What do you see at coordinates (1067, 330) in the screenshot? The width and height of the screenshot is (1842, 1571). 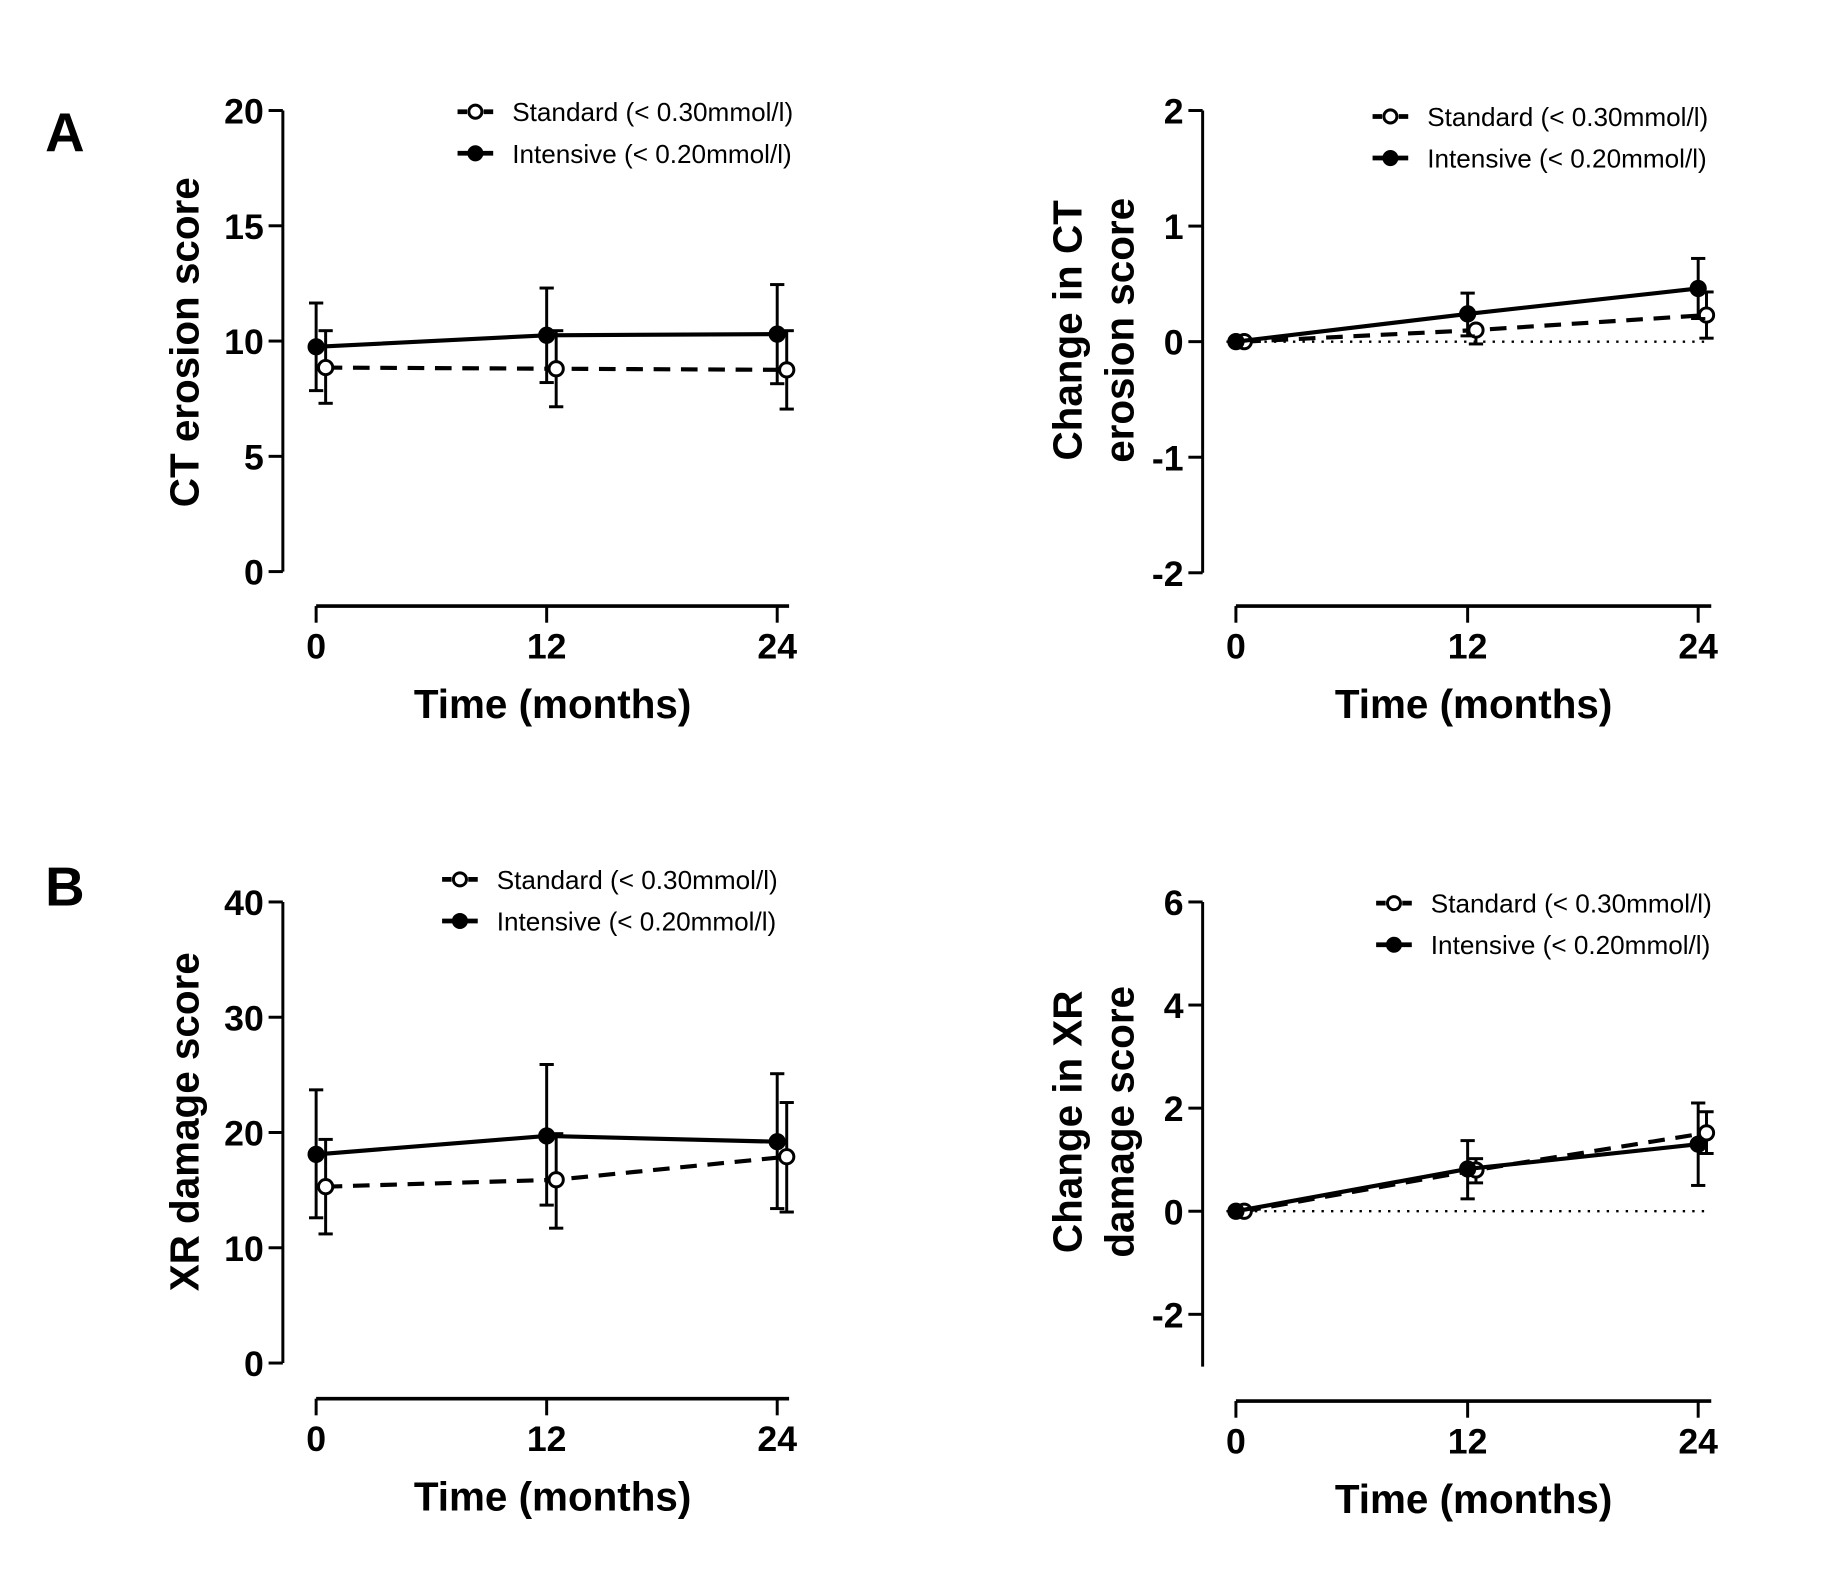 I see `y-axis-title: Change in CT` at bounding box center [1067, 330].